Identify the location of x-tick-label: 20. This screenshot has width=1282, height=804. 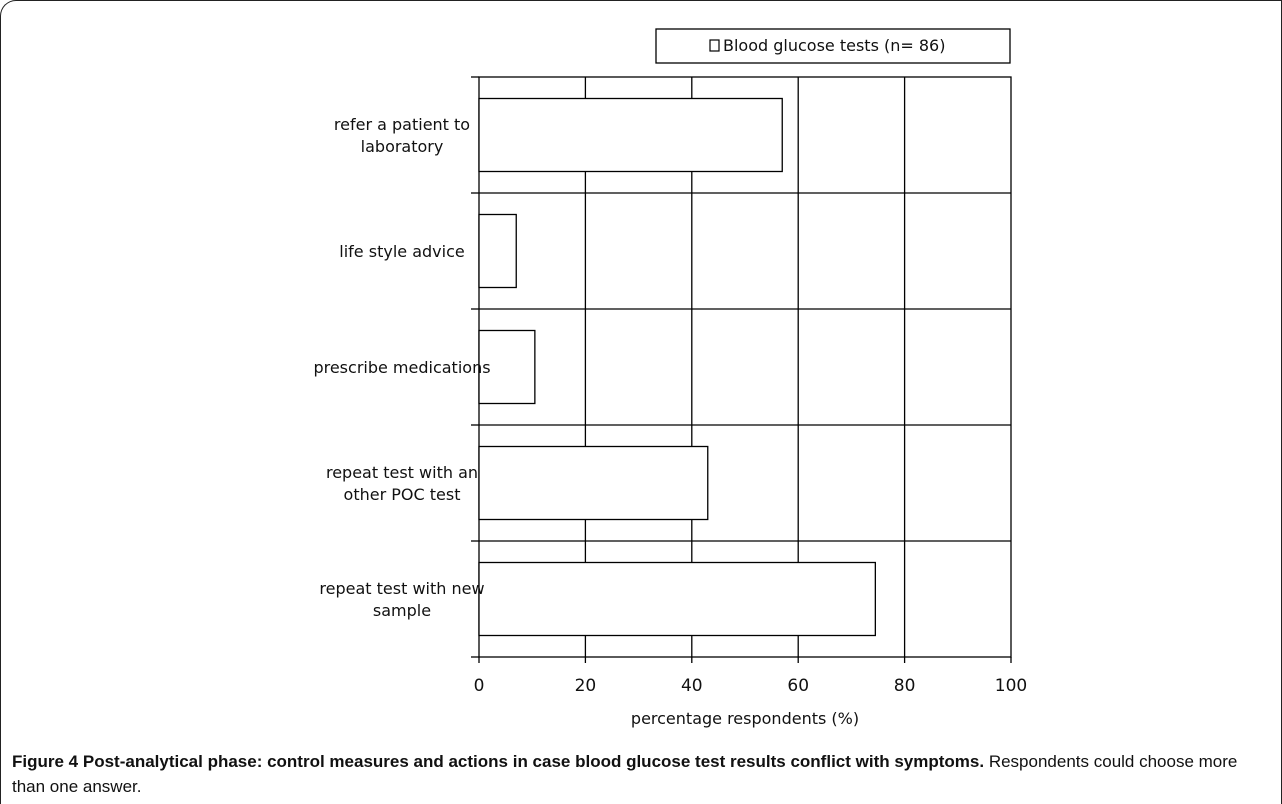
(586, 686).